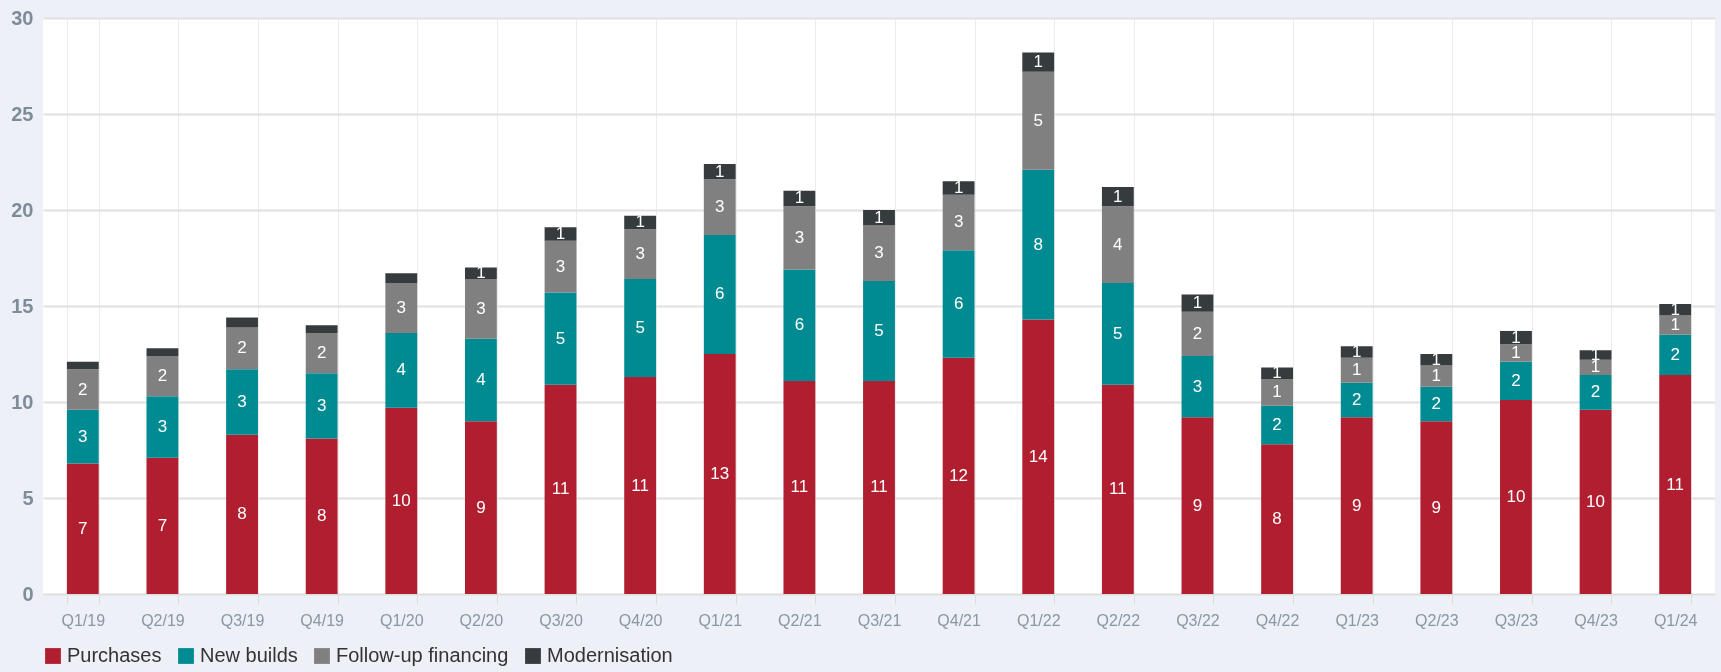  What do you see at coordinates (249, 655) in the screenshot?
I see `legend-label: New builds` at bounding box center [249, 655].